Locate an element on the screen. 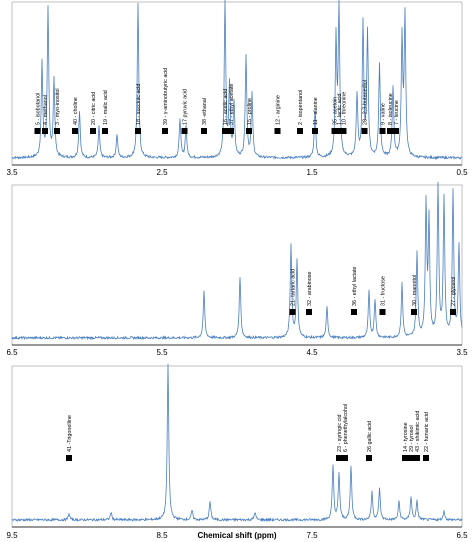 This screenshot has width=474, height=542. peak-label: 27 - glycerol is located at coordinates (454, 291).